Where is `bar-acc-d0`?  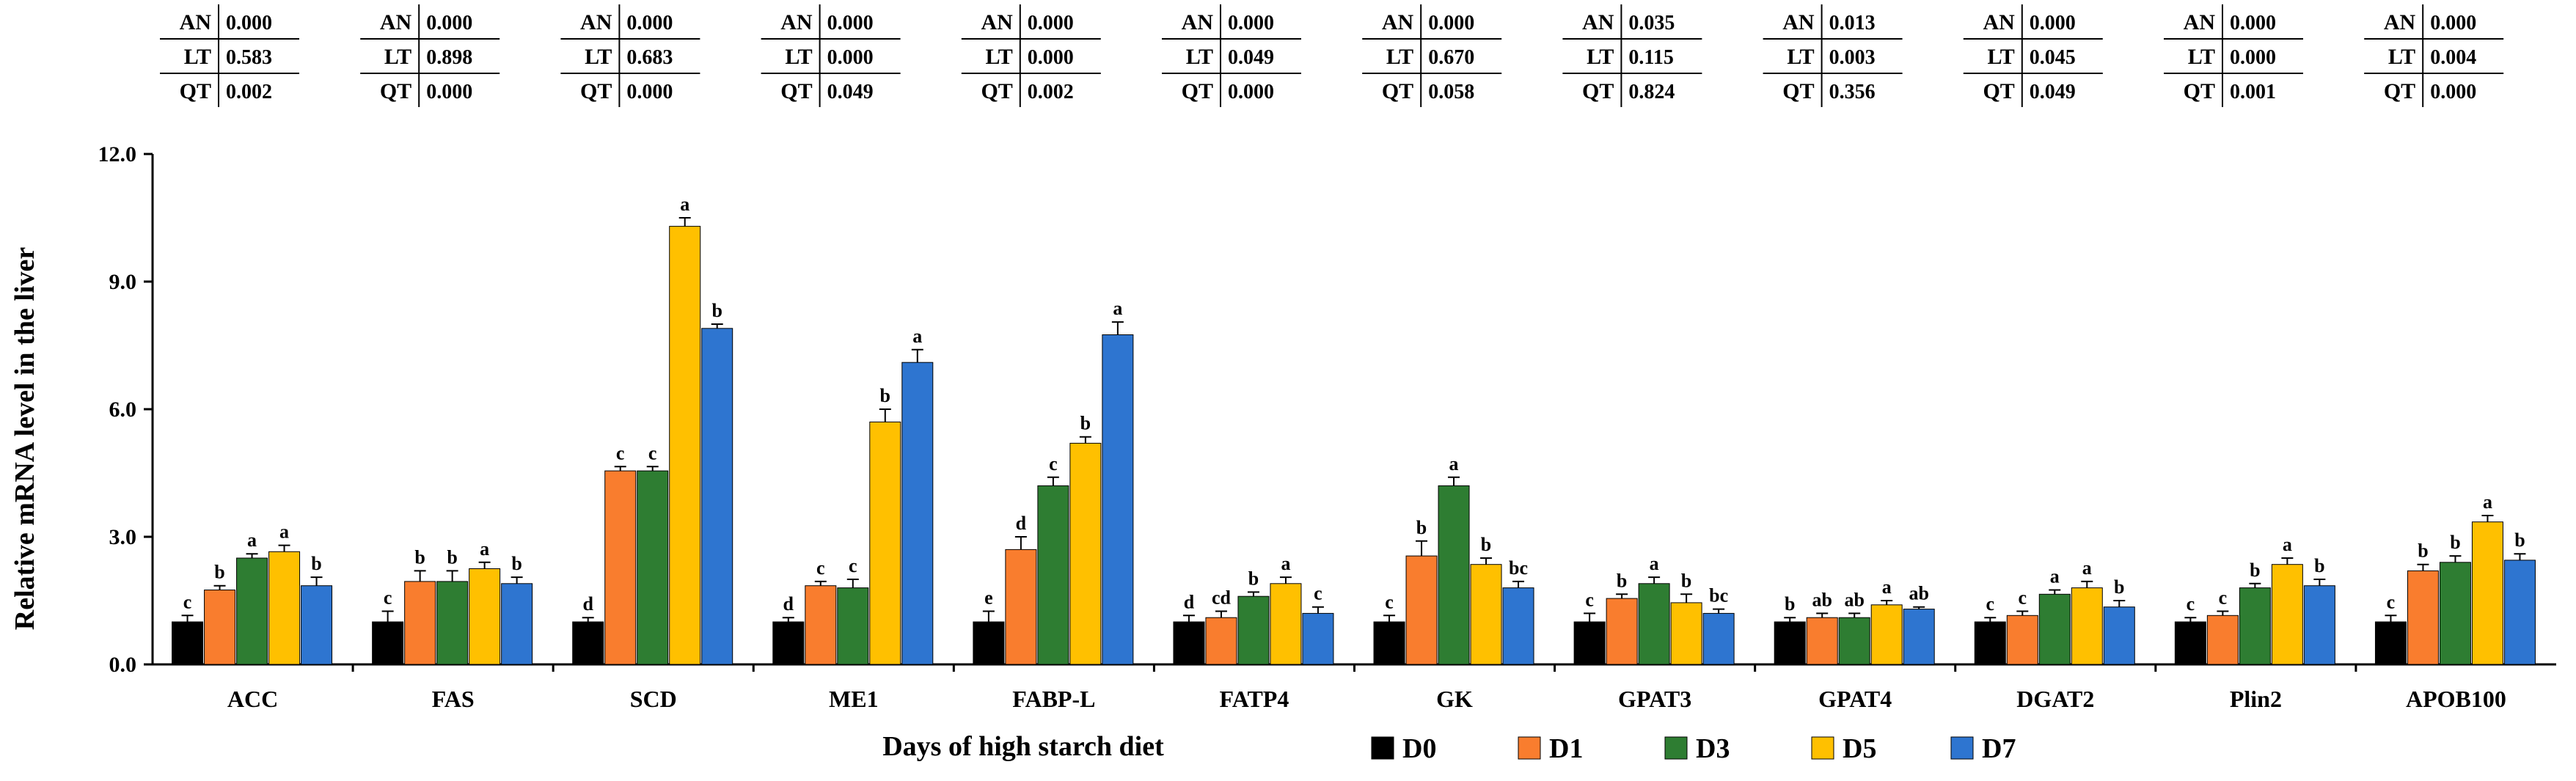 bar-acc-d0 is located at coordinates (188, 643).